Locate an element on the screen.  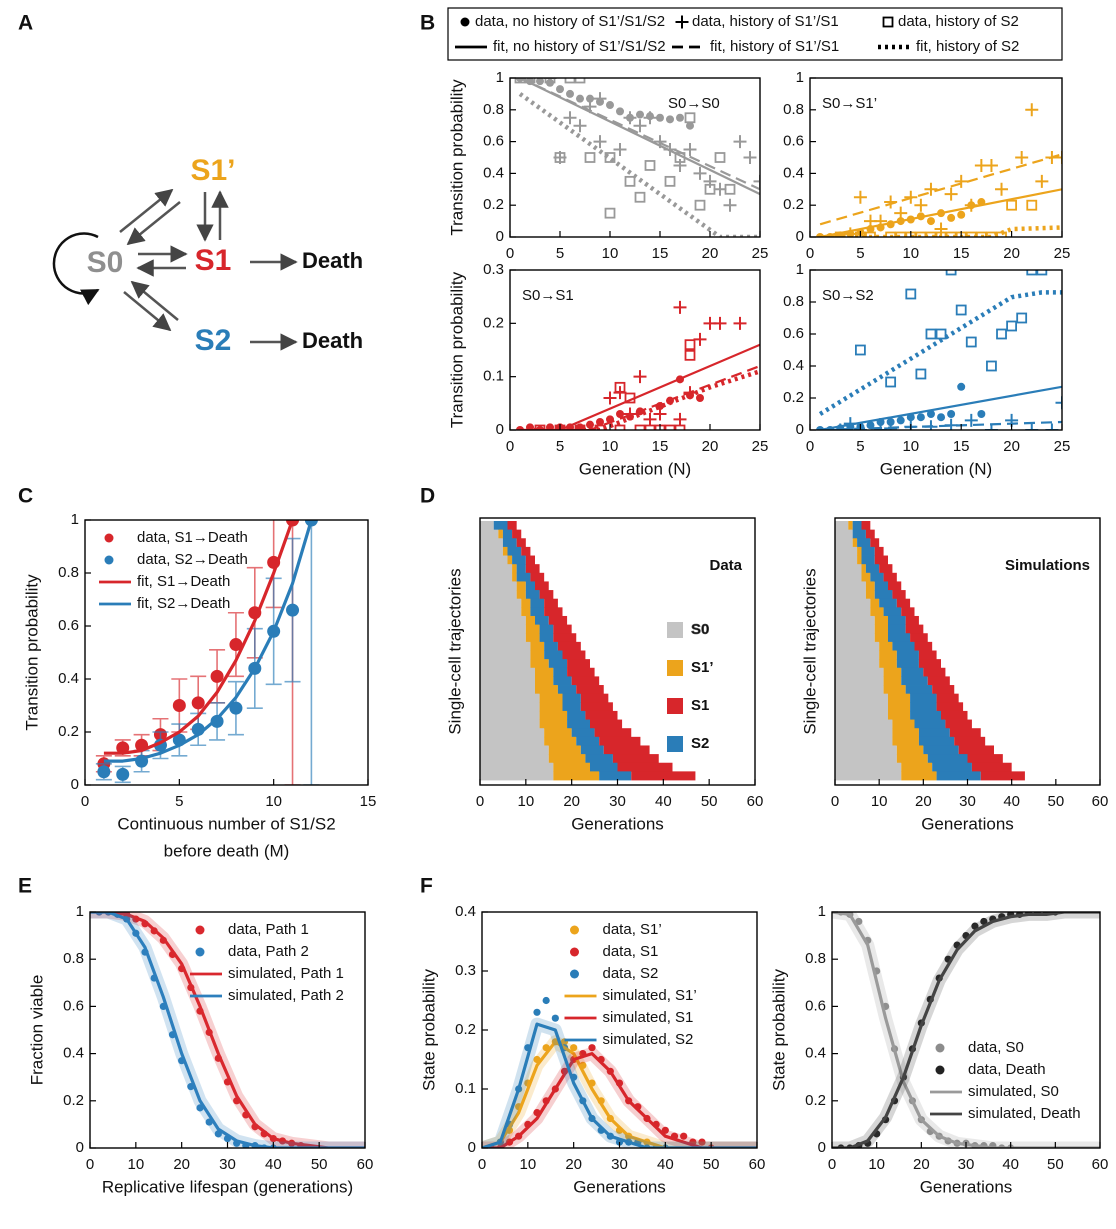
legend-label: S0 is located at coordinates (700, 629).